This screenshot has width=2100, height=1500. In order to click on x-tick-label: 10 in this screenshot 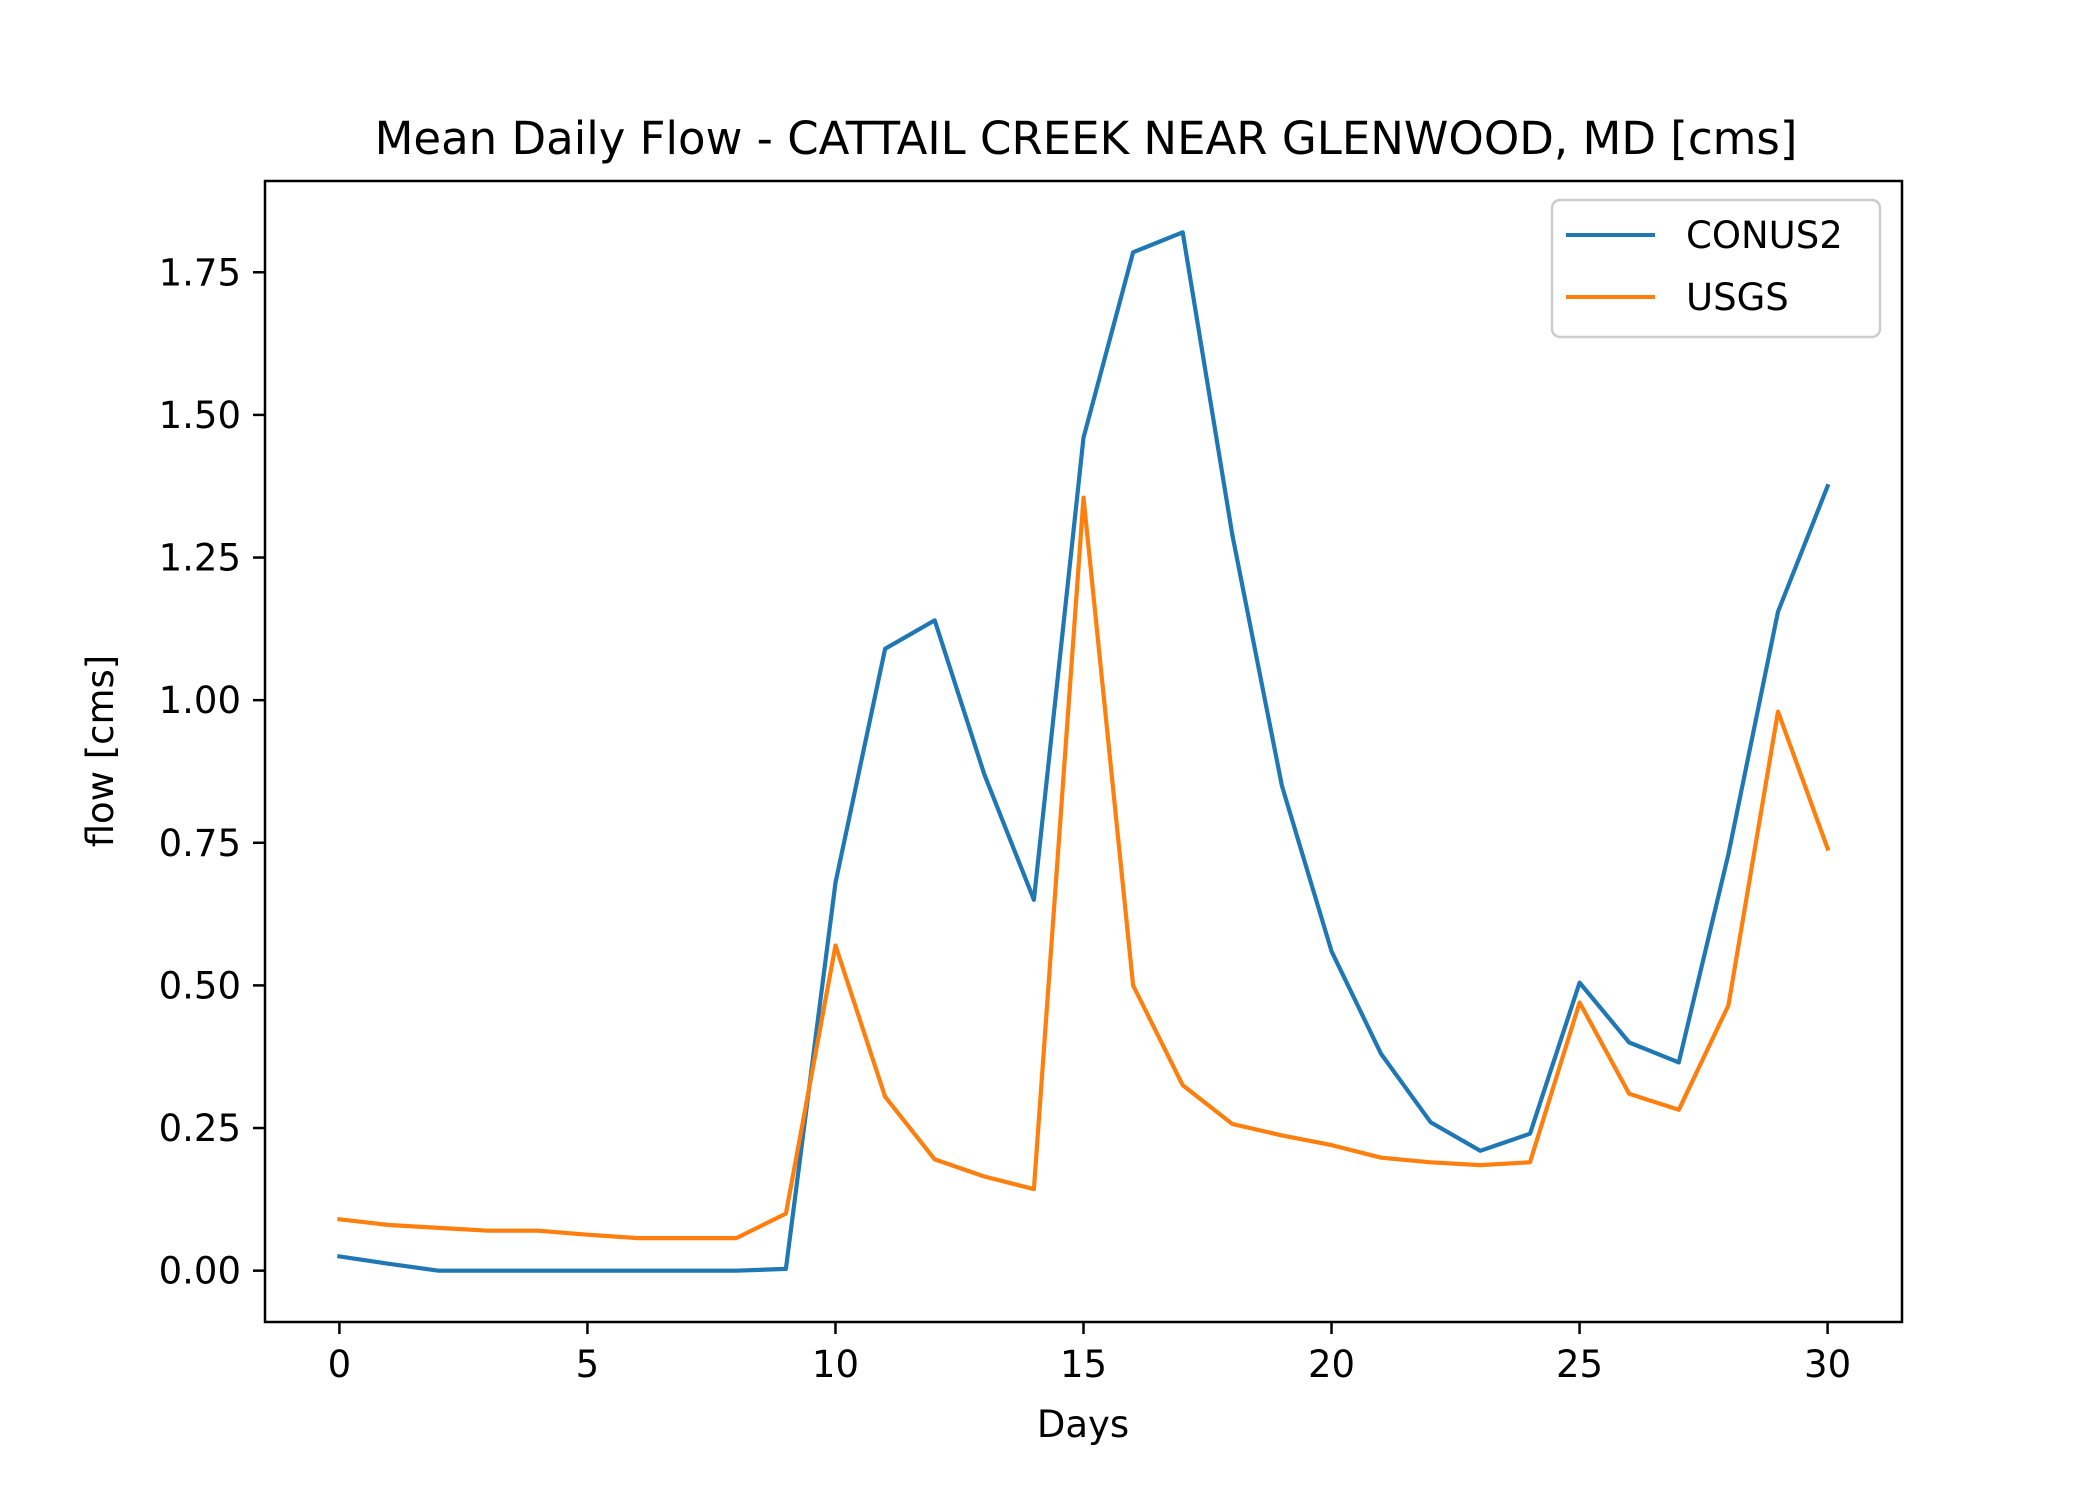, I will do `click(835, 1364)`.